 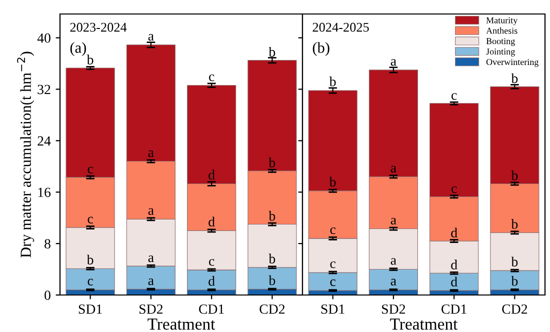 What do you see at coordinates (340, 27) in the screenshot?
I see `text: 2024-2025` at bounding box center [340, 27].